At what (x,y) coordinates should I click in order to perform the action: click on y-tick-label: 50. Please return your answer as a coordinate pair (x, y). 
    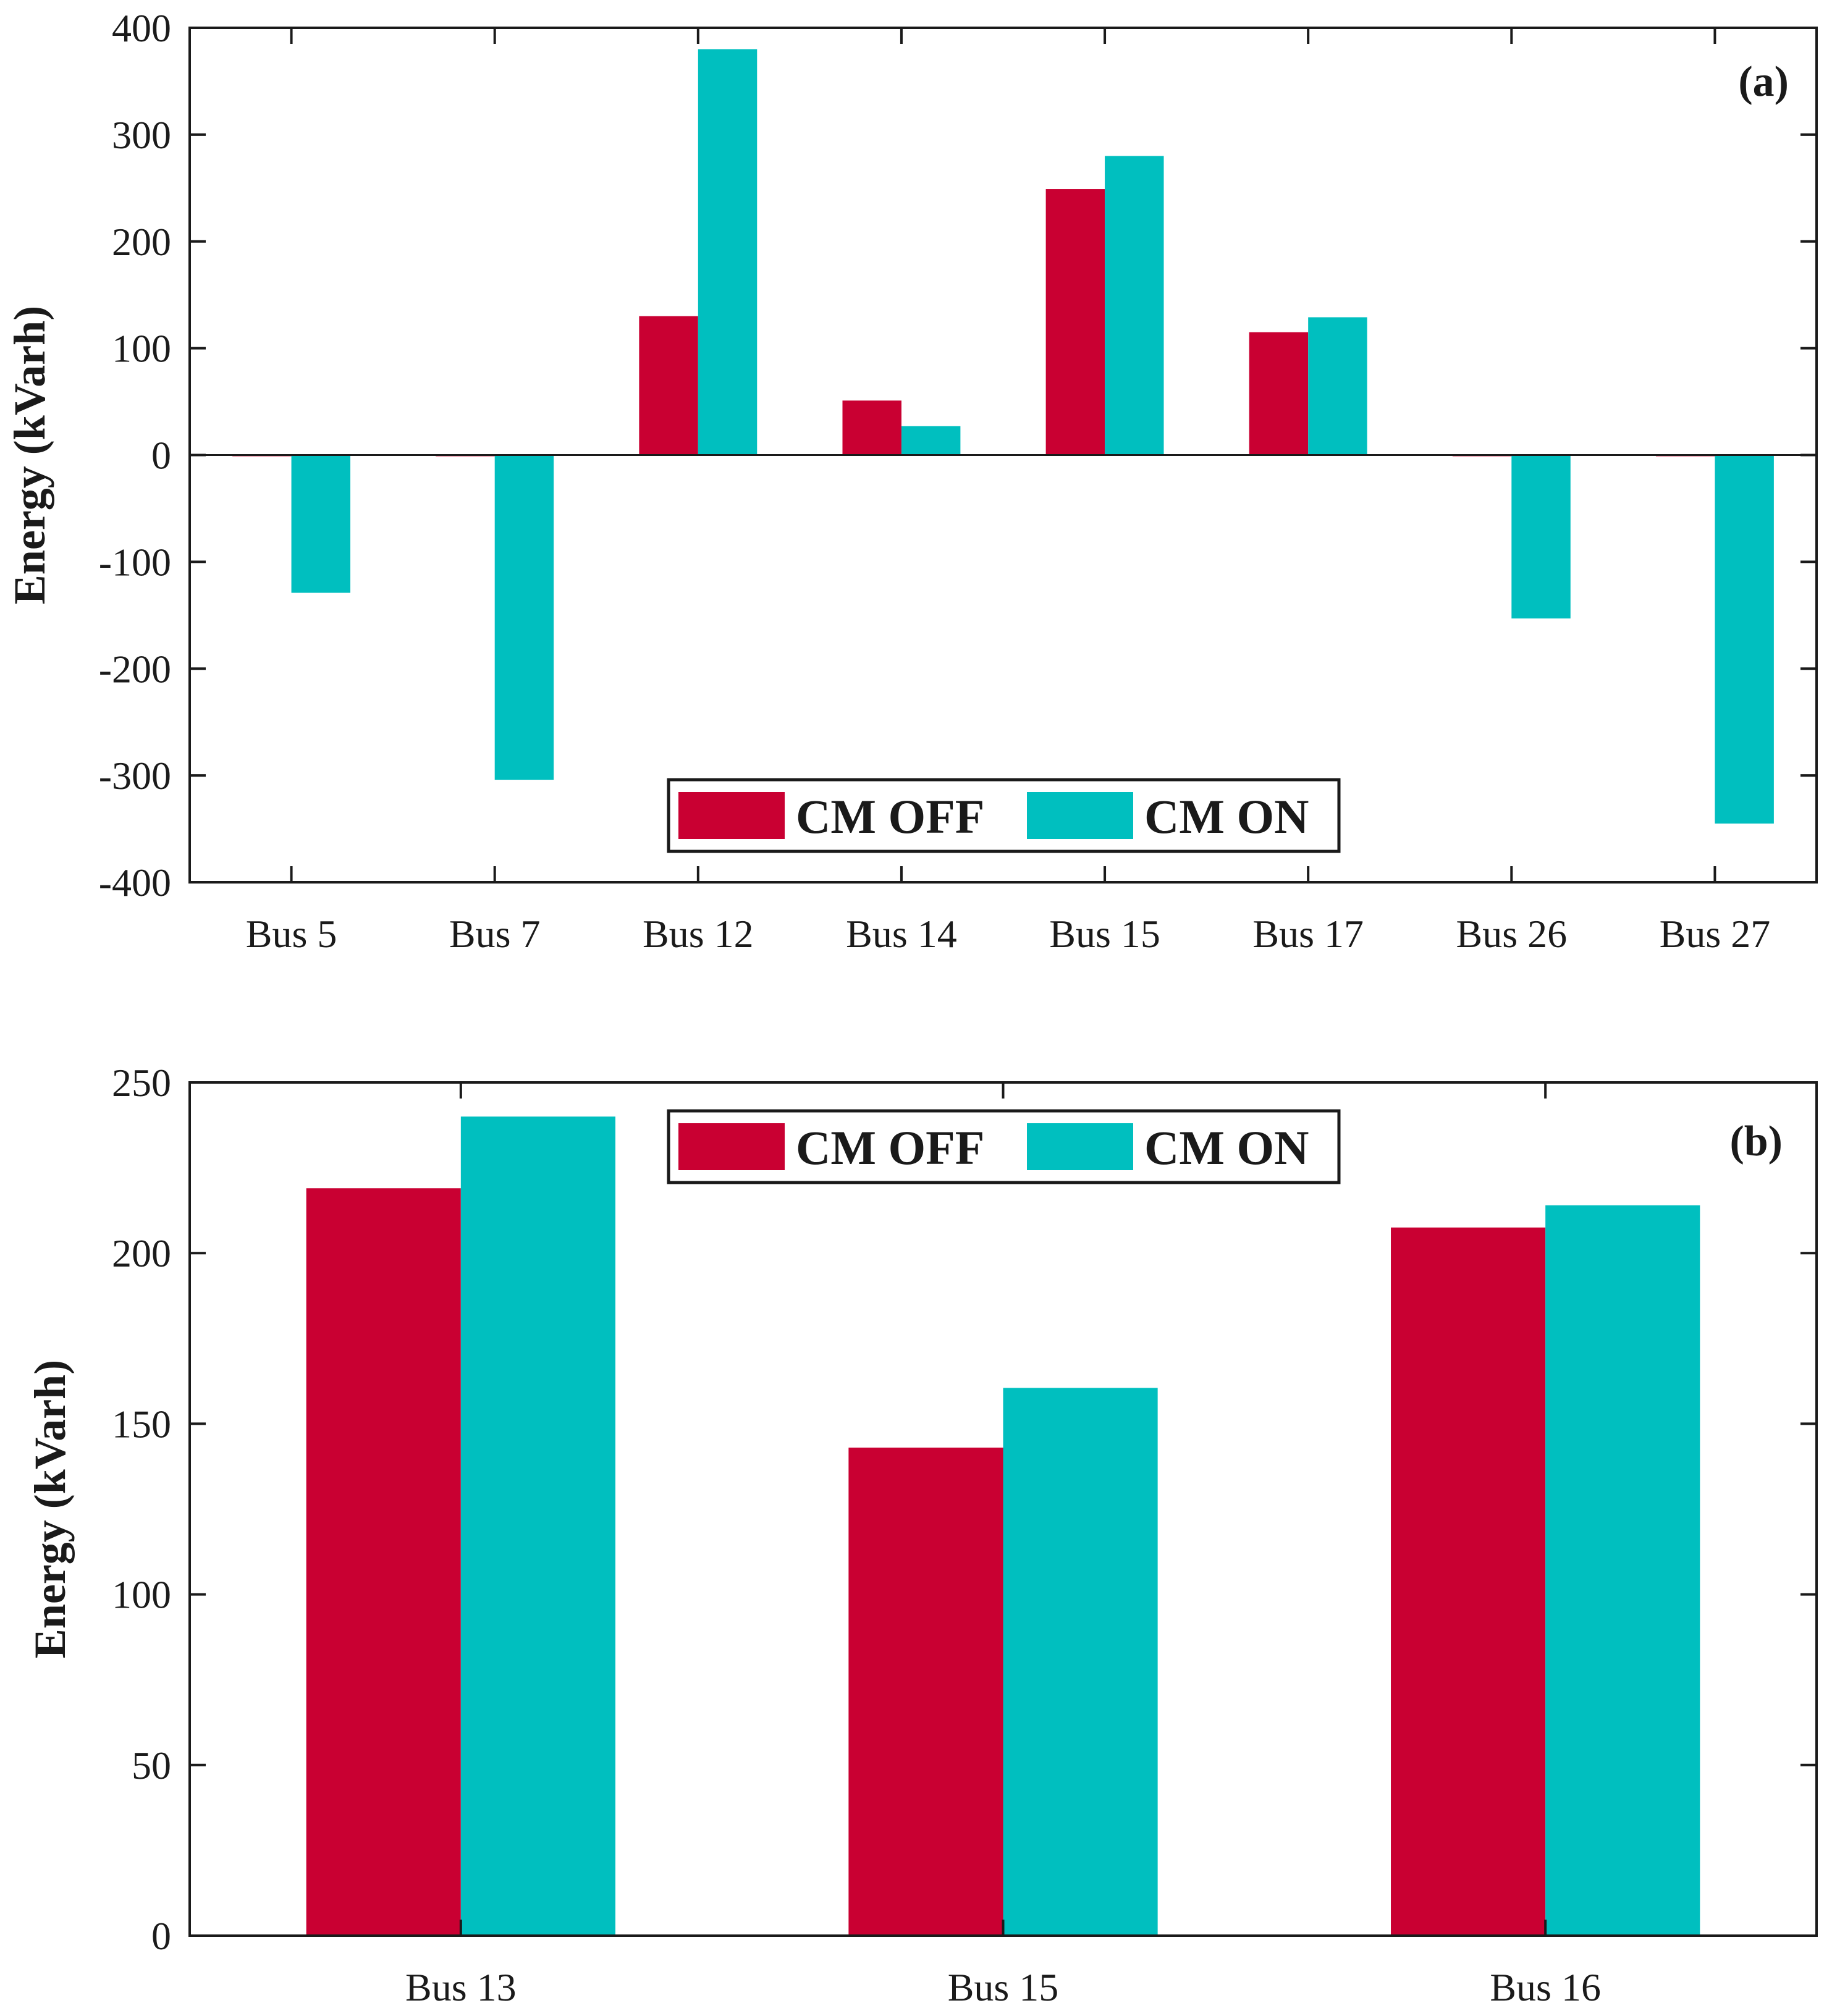
    Looking at the image, I should click on (151, 1765).